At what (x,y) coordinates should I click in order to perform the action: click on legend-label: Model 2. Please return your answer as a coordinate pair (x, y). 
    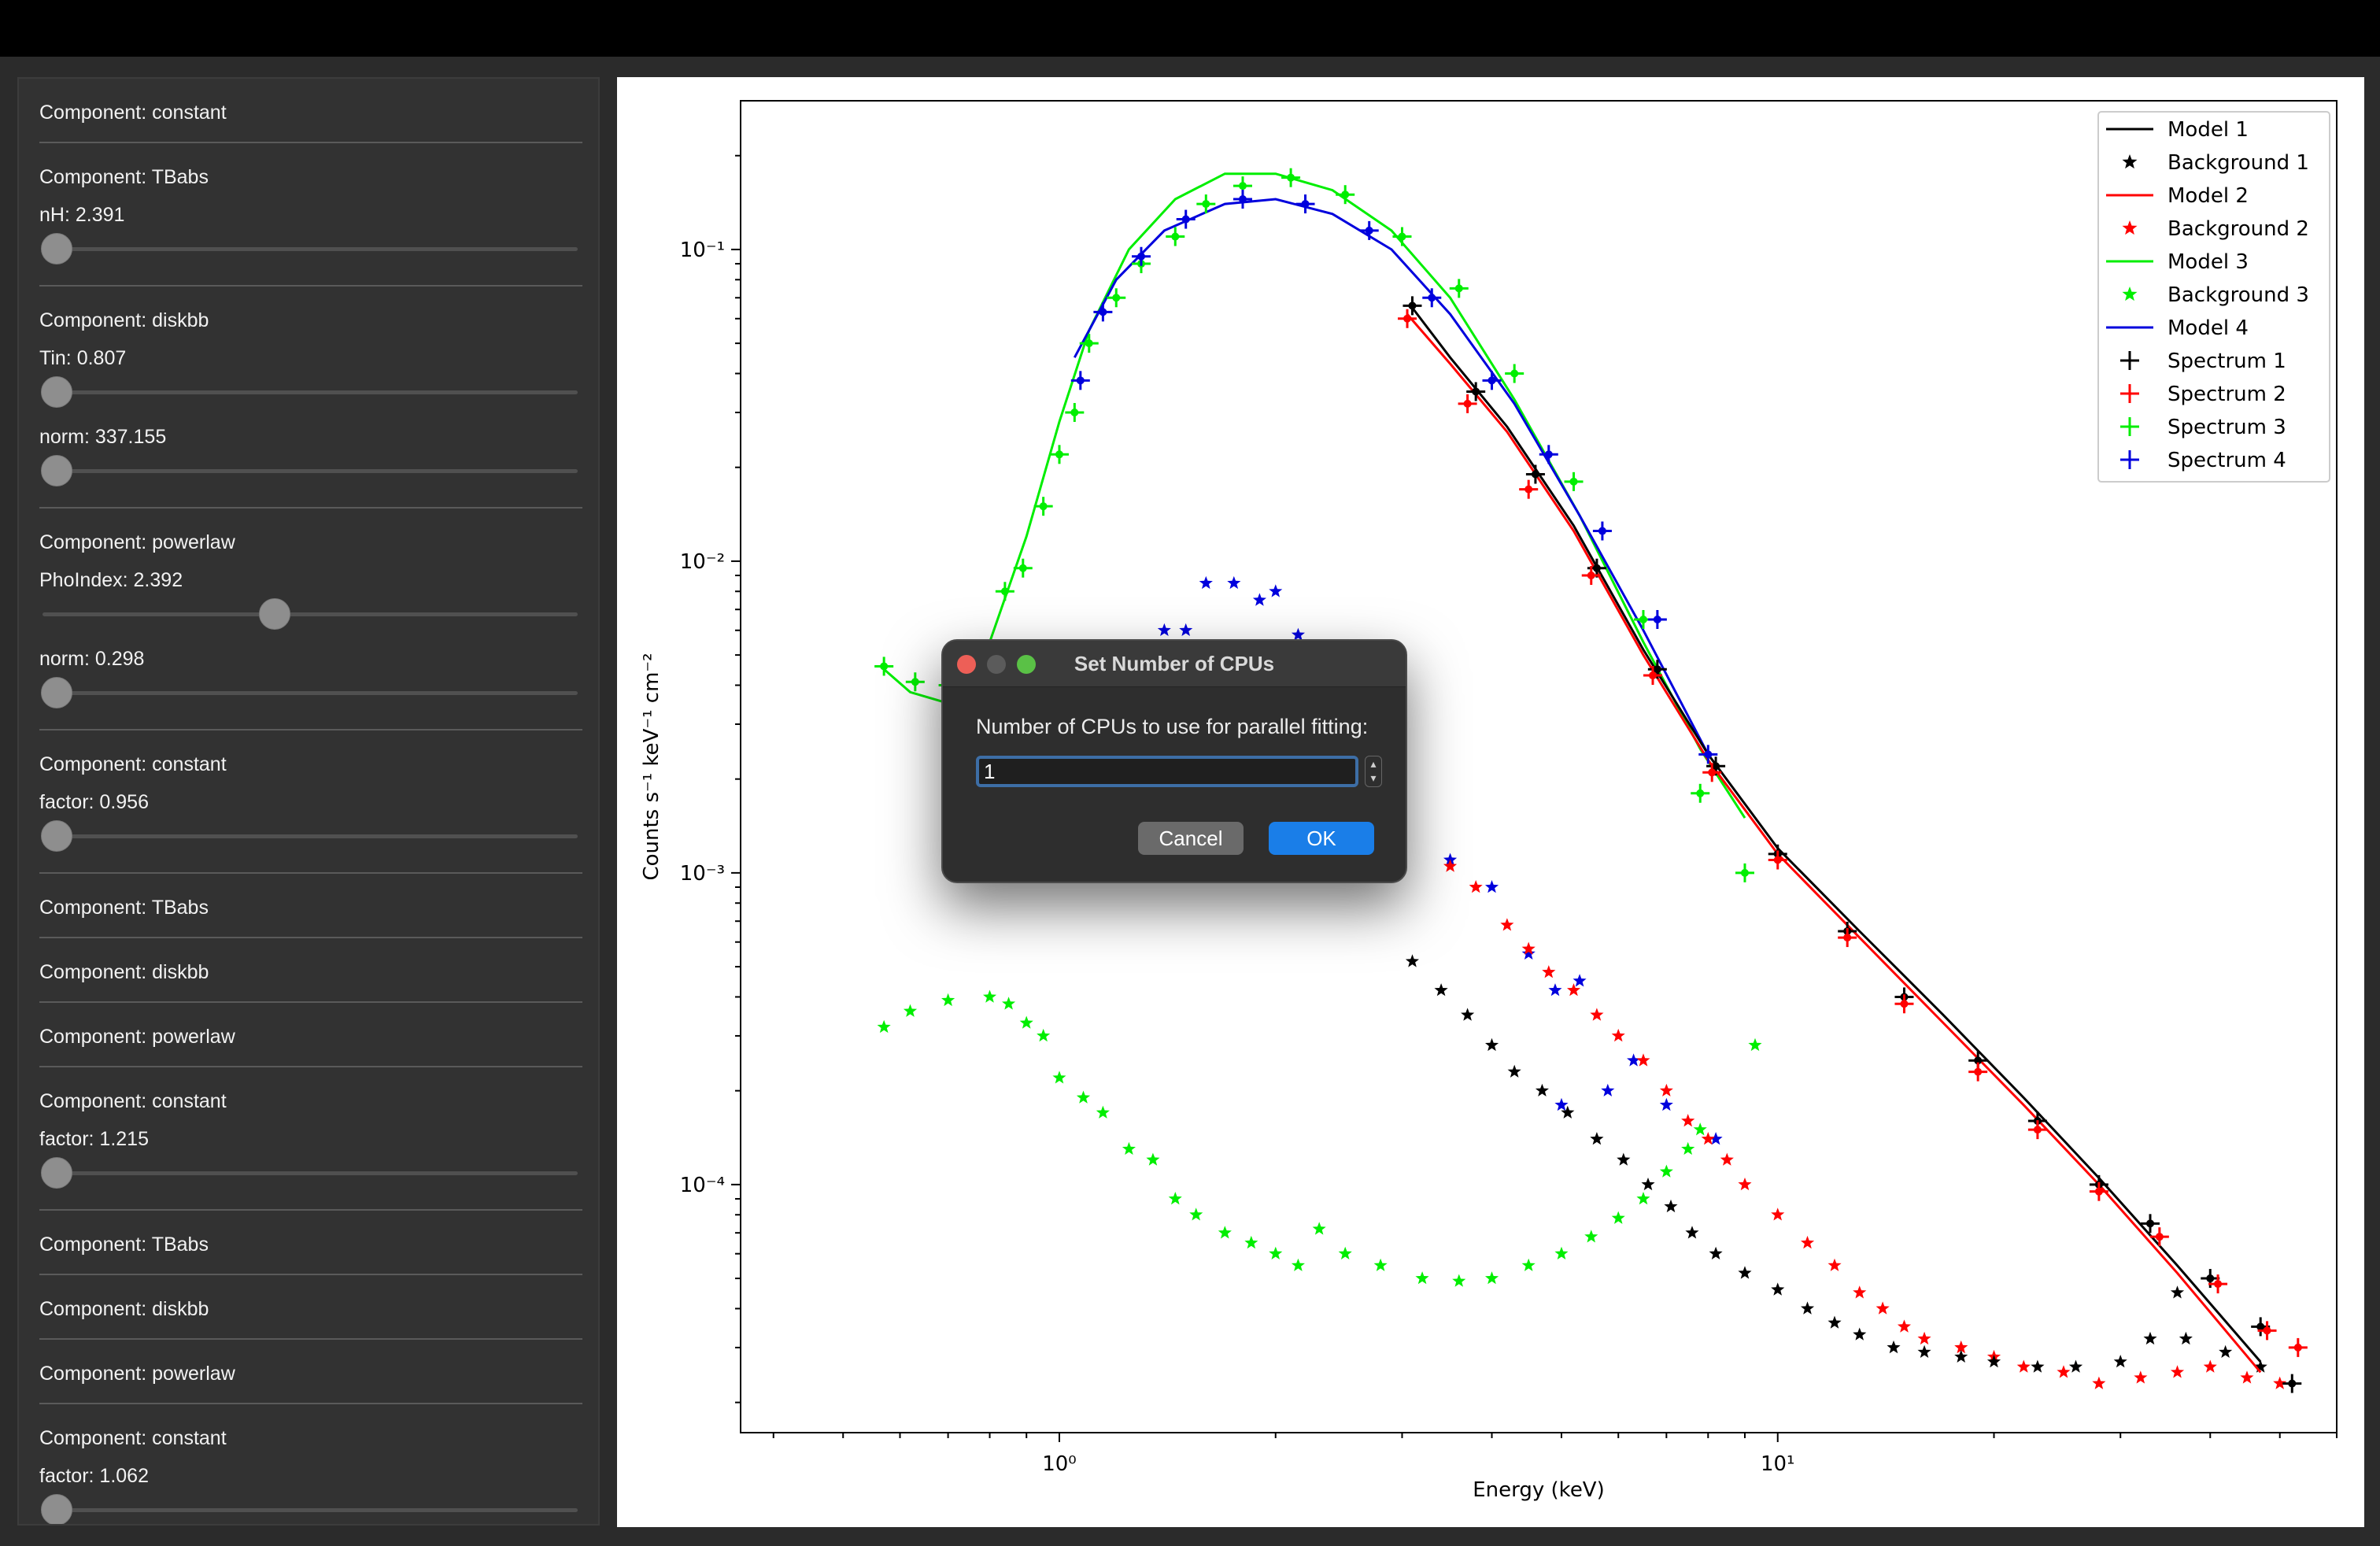
    Looking at the image, I should click on (2208, 196).